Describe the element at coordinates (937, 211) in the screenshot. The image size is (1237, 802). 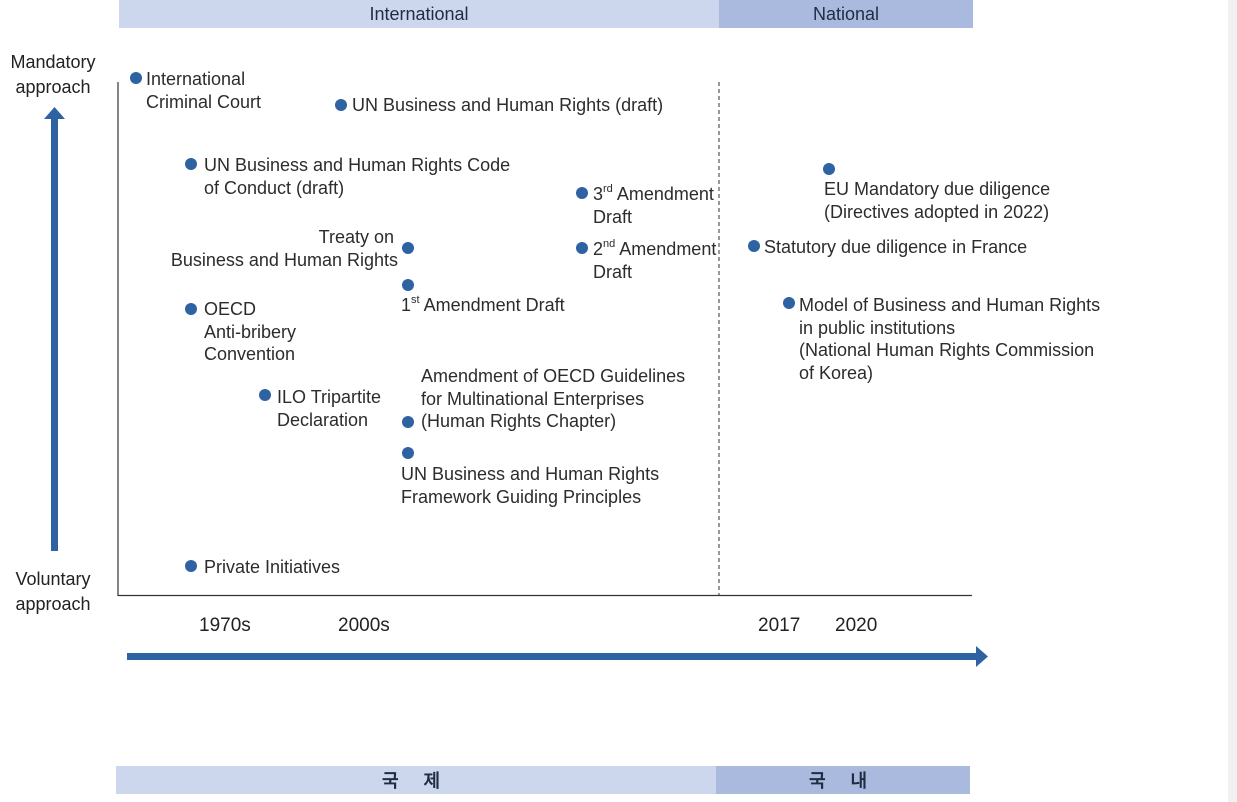
I see `event-eu-line2: (Directives adopted in 2022)` at that location.